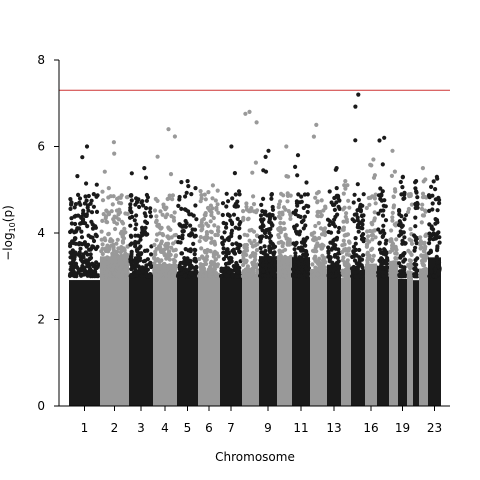 The height and width of the screenshot is (480, 480). What do you see at coordinates (261, 420) in the screenshot?
I see `x-ticks: 1 2 3 4 5 6 7 9 11 13 16 19 23` at bounding box center [261, 420].